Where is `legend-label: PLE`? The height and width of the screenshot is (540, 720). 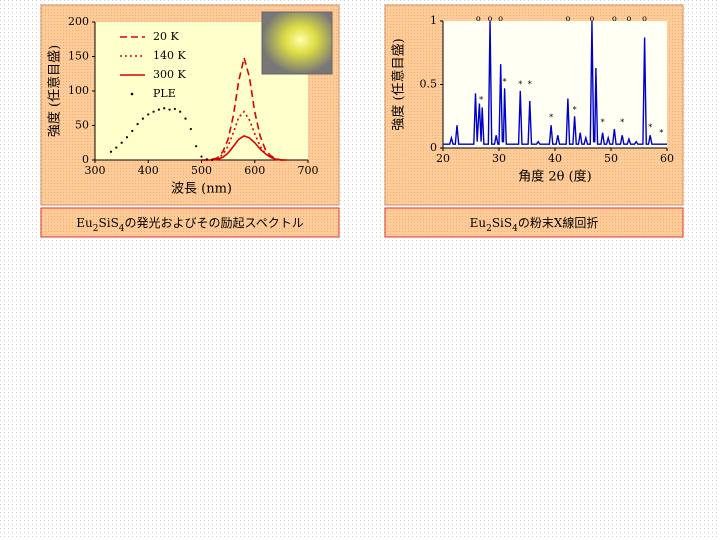
legend-label: PLE is located at coordinates (164, 93).